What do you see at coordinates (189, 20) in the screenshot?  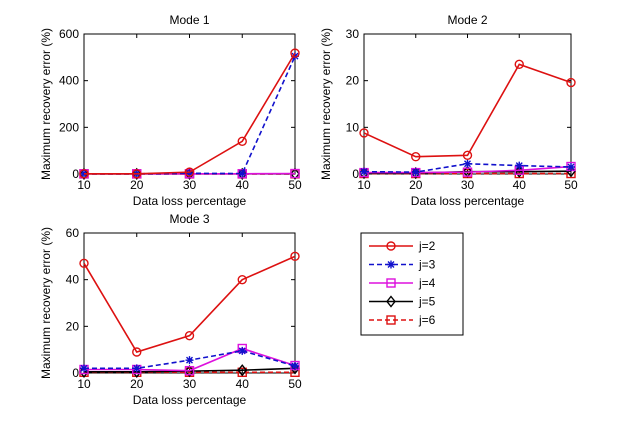 I see `chart-title: Mode 1` at bounding box center [189, 20].